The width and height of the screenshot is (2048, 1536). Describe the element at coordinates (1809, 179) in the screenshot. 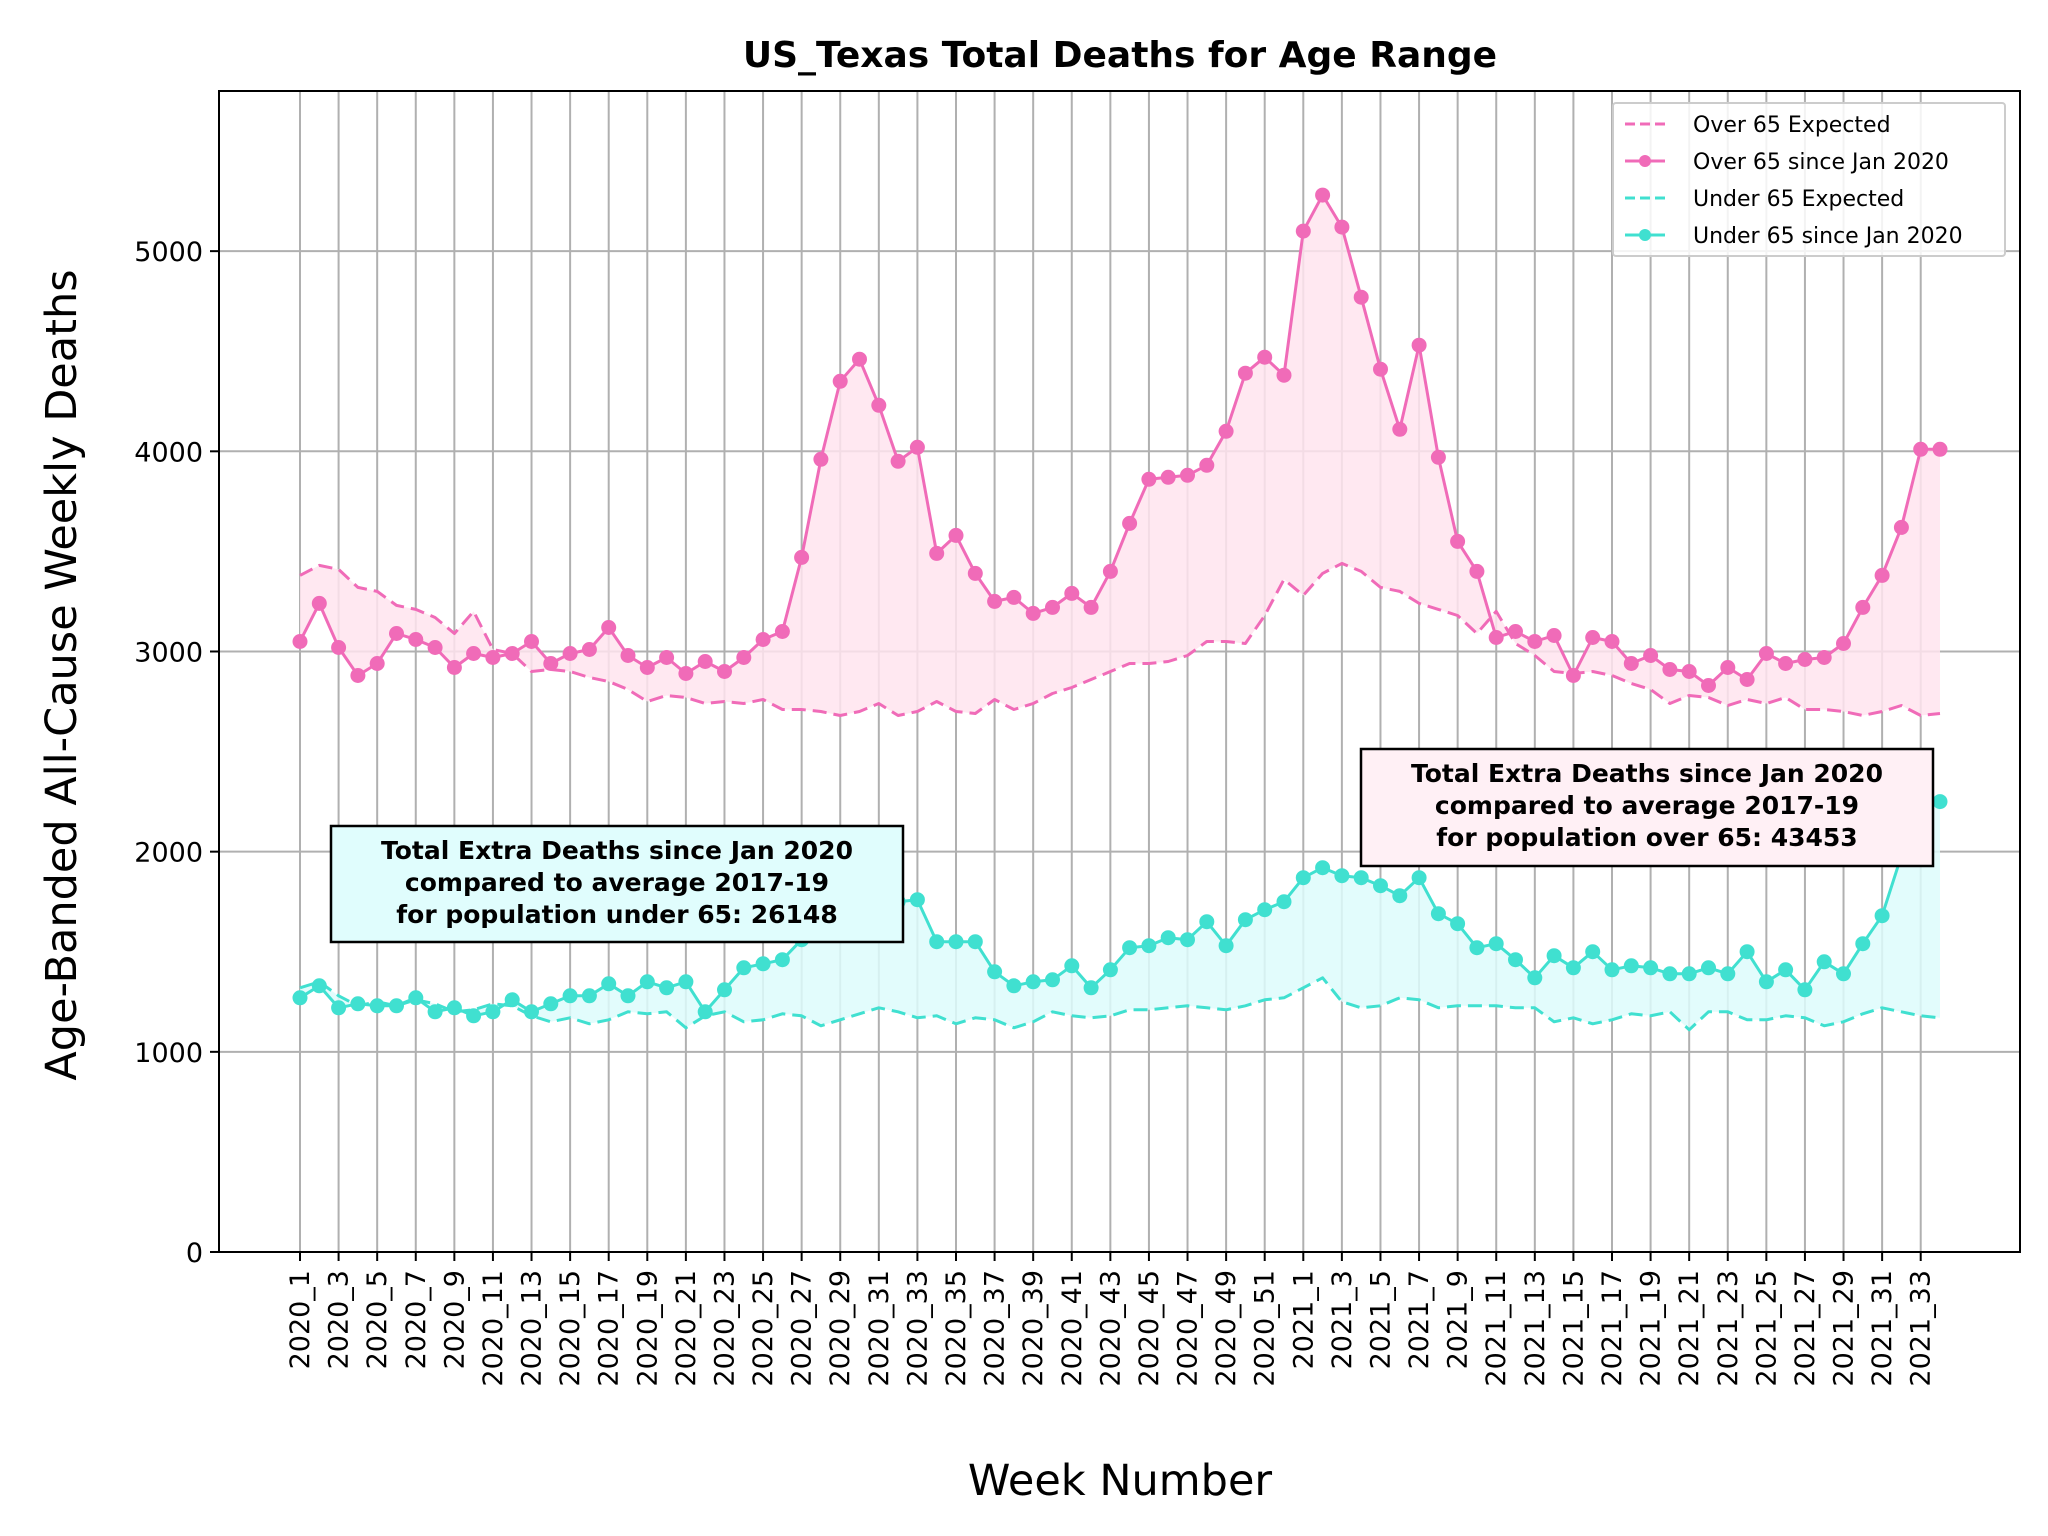

I see `legend-box` at that location.